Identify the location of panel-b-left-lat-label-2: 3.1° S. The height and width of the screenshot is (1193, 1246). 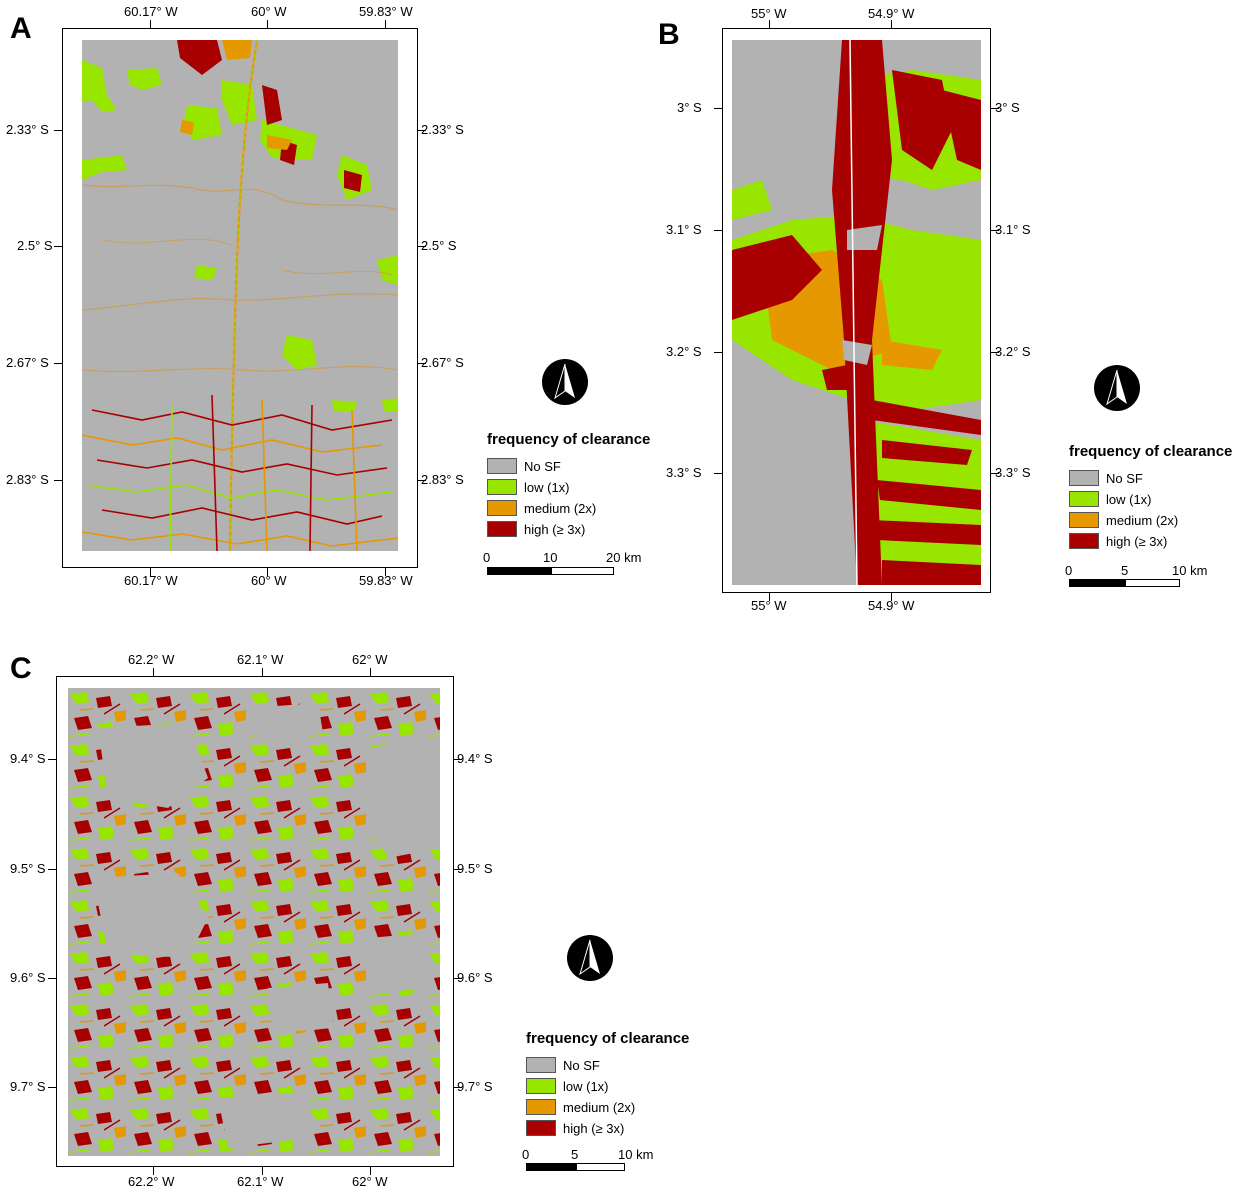
(684, 229).